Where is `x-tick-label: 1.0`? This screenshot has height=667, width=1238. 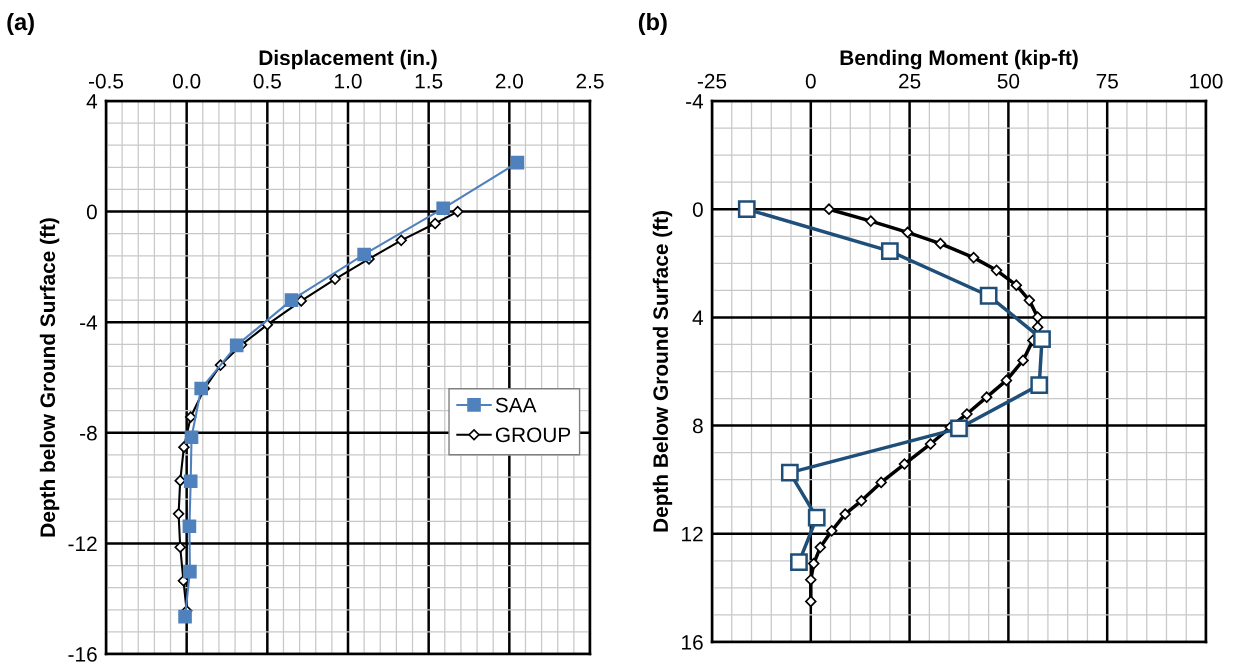 x-tick-label: 1.0 is located at coordinates (348, 81).